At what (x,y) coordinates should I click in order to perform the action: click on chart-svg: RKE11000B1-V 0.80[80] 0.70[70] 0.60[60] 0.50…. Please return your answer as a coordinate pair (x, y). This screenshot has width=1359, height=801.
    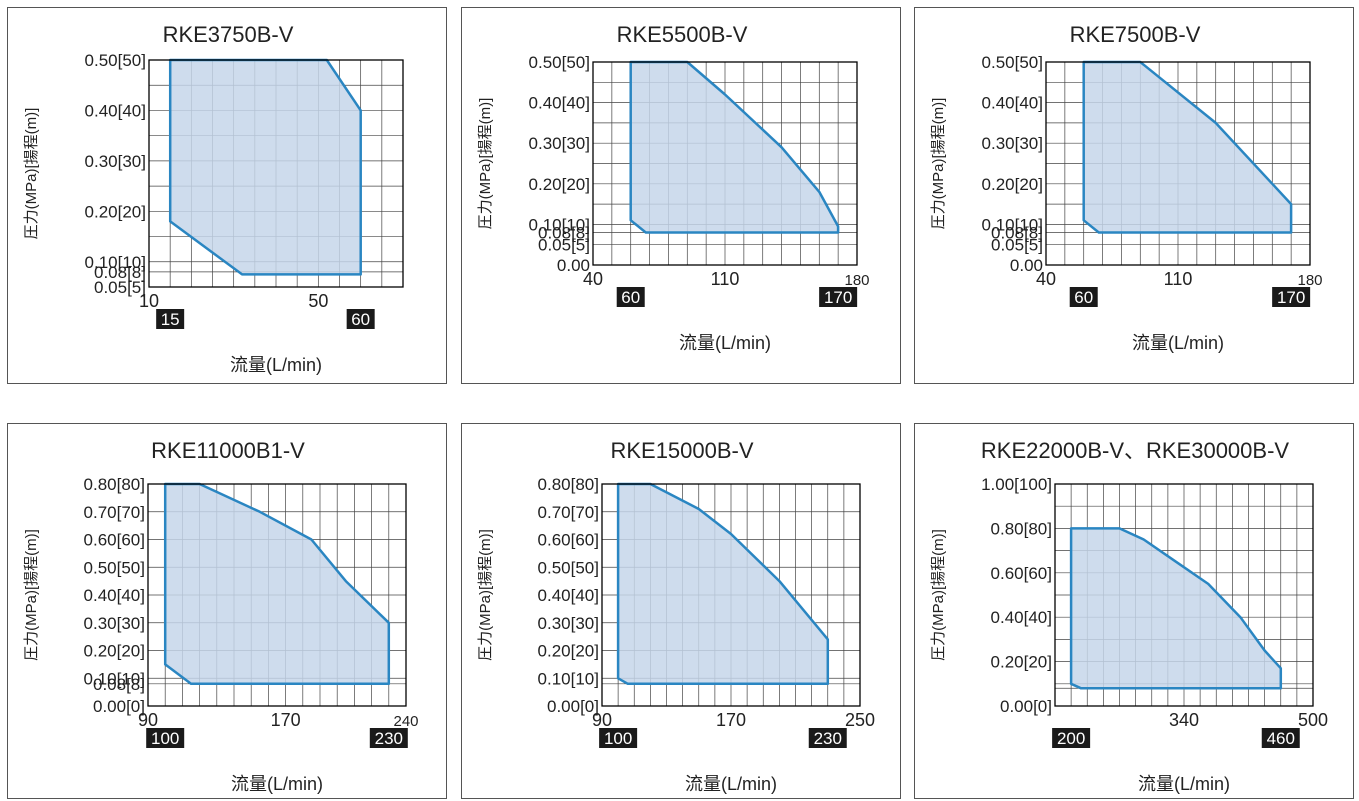
    Looking at the image, I should click on (221, 616).